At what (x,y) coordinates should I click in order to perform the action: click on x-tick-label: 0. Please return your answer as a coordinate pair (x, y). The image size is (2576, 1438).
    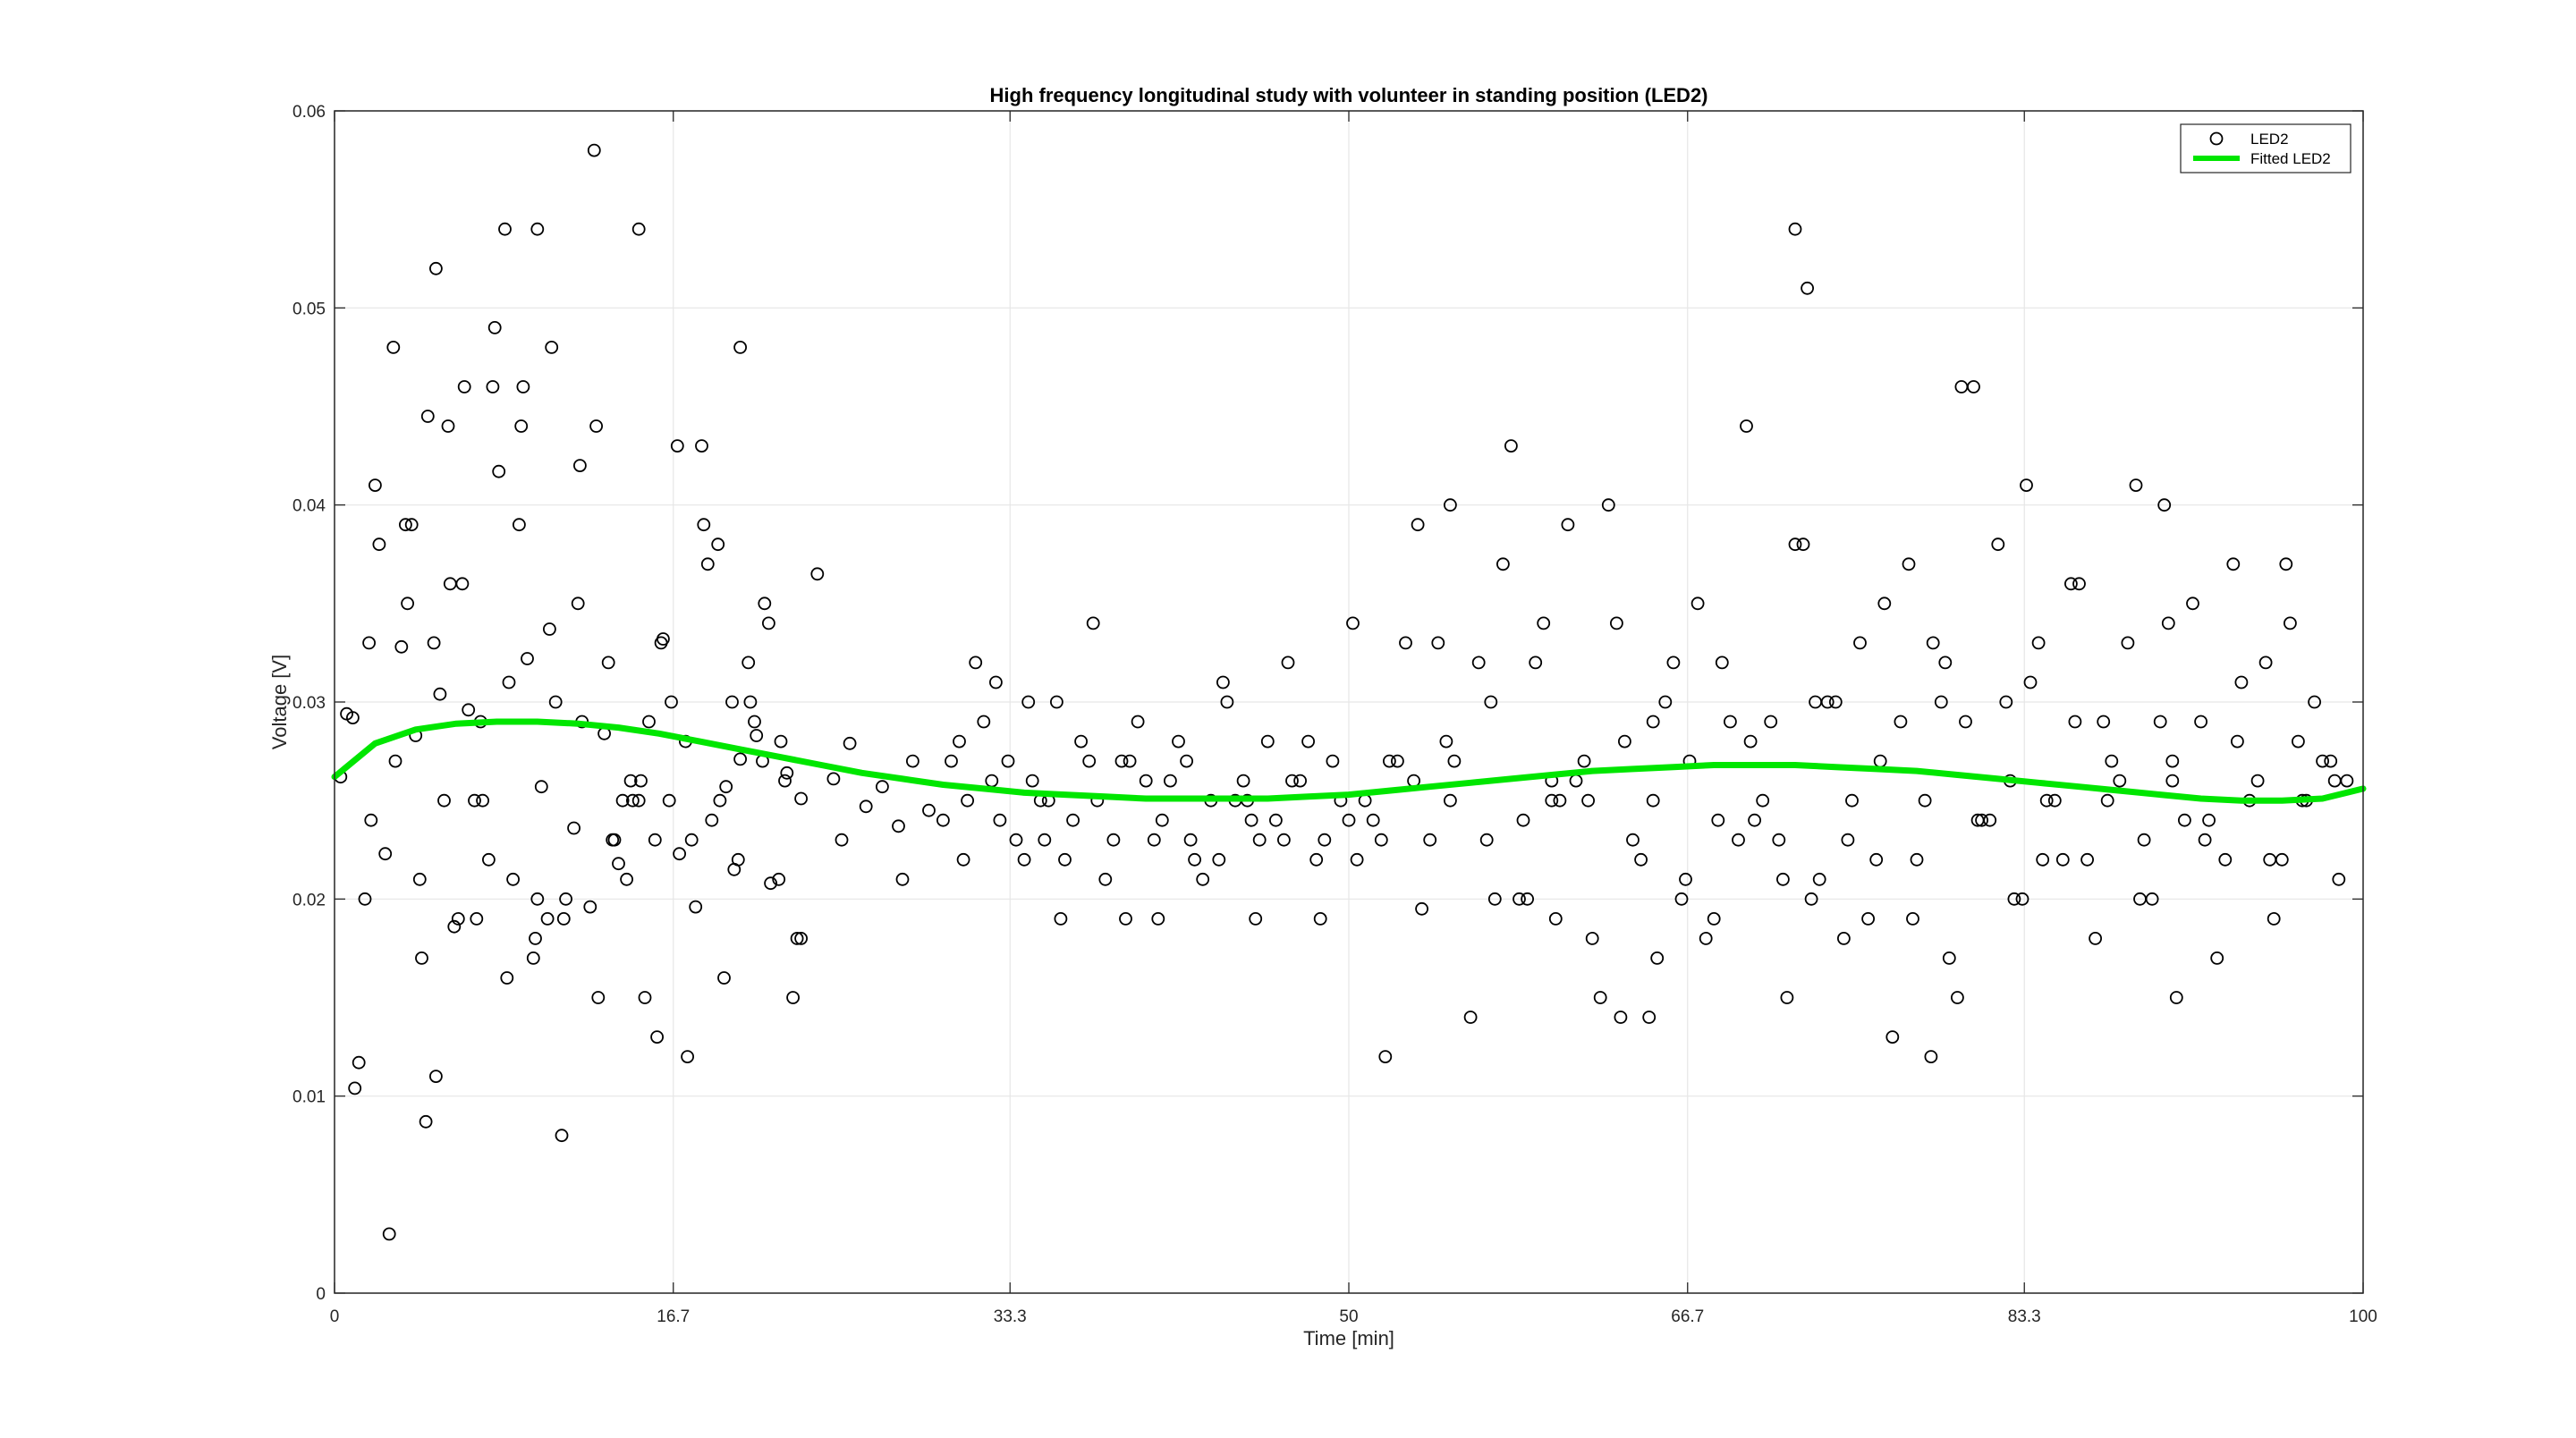
    Looking at the image, I should click on (335, 1316).